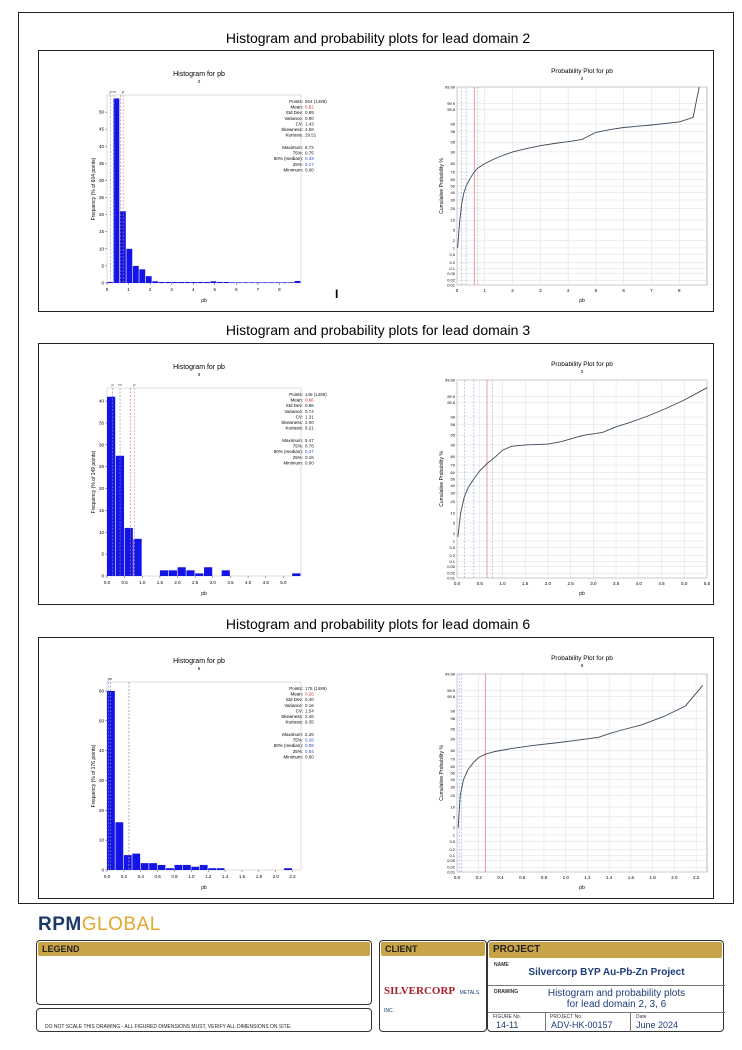  Describe the element at coordinates (94, 188) in the screenshot. I see `y-axis-label: Frequency (% of 604 points)` at that location.